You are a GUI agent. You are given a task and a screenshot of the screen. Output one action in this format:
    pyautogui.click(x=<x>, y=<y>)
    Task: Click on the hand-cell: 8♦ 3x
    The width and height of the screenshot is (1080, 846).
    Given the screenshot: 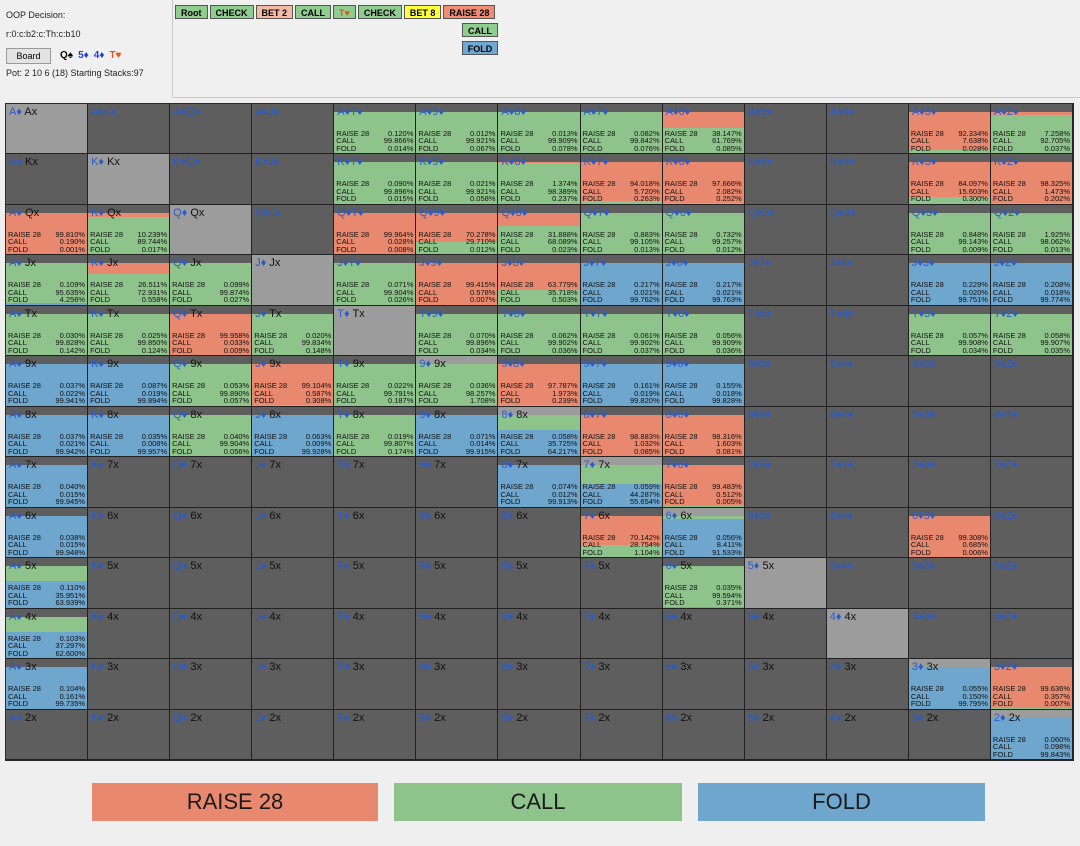 What is the action you would take?
    pyautogui.click(x=539, y=684)
    